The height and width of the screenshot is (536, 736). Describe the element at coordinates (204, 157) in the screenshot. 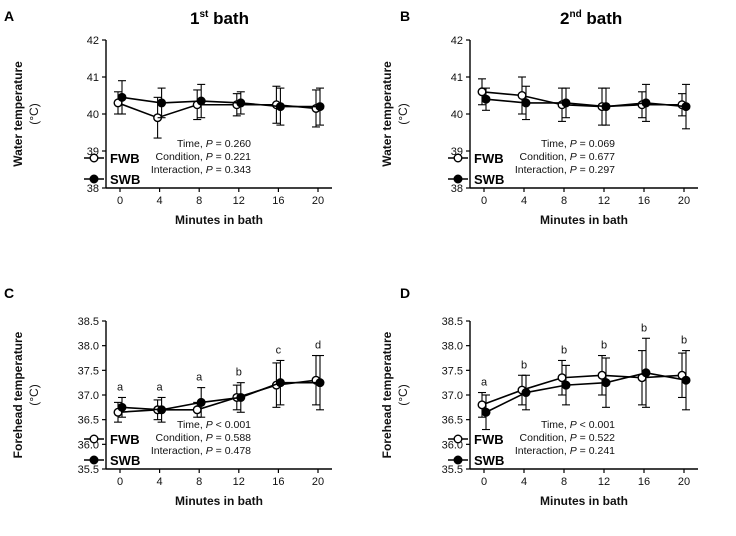

I see `stats-line: Condition, P = 0.221` at that location.